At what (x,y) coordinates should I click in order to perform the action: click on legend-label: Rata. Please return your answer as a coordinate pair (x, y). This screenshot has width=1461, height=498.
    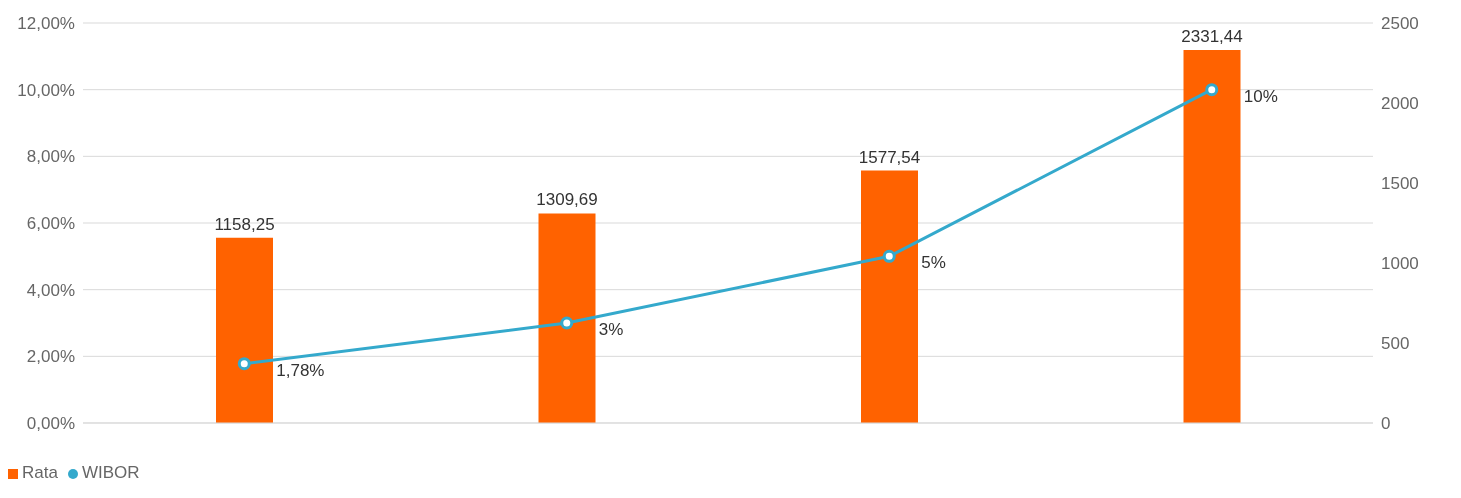
    Looking at the image, I should click on (40, 472).